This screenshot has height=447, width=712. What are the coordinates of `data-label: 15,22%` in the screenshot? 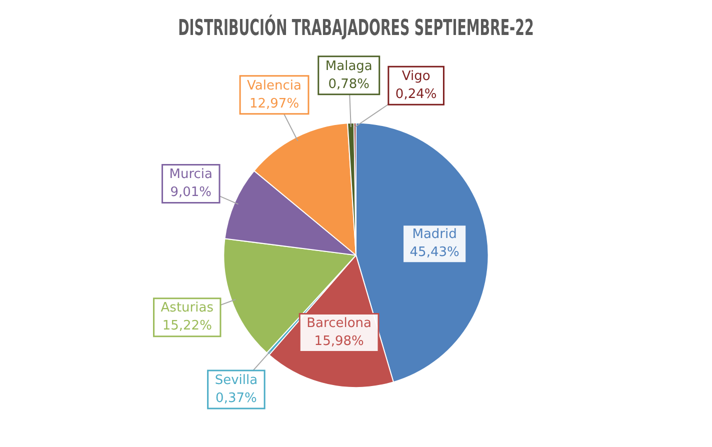 It's located at (187, 326).